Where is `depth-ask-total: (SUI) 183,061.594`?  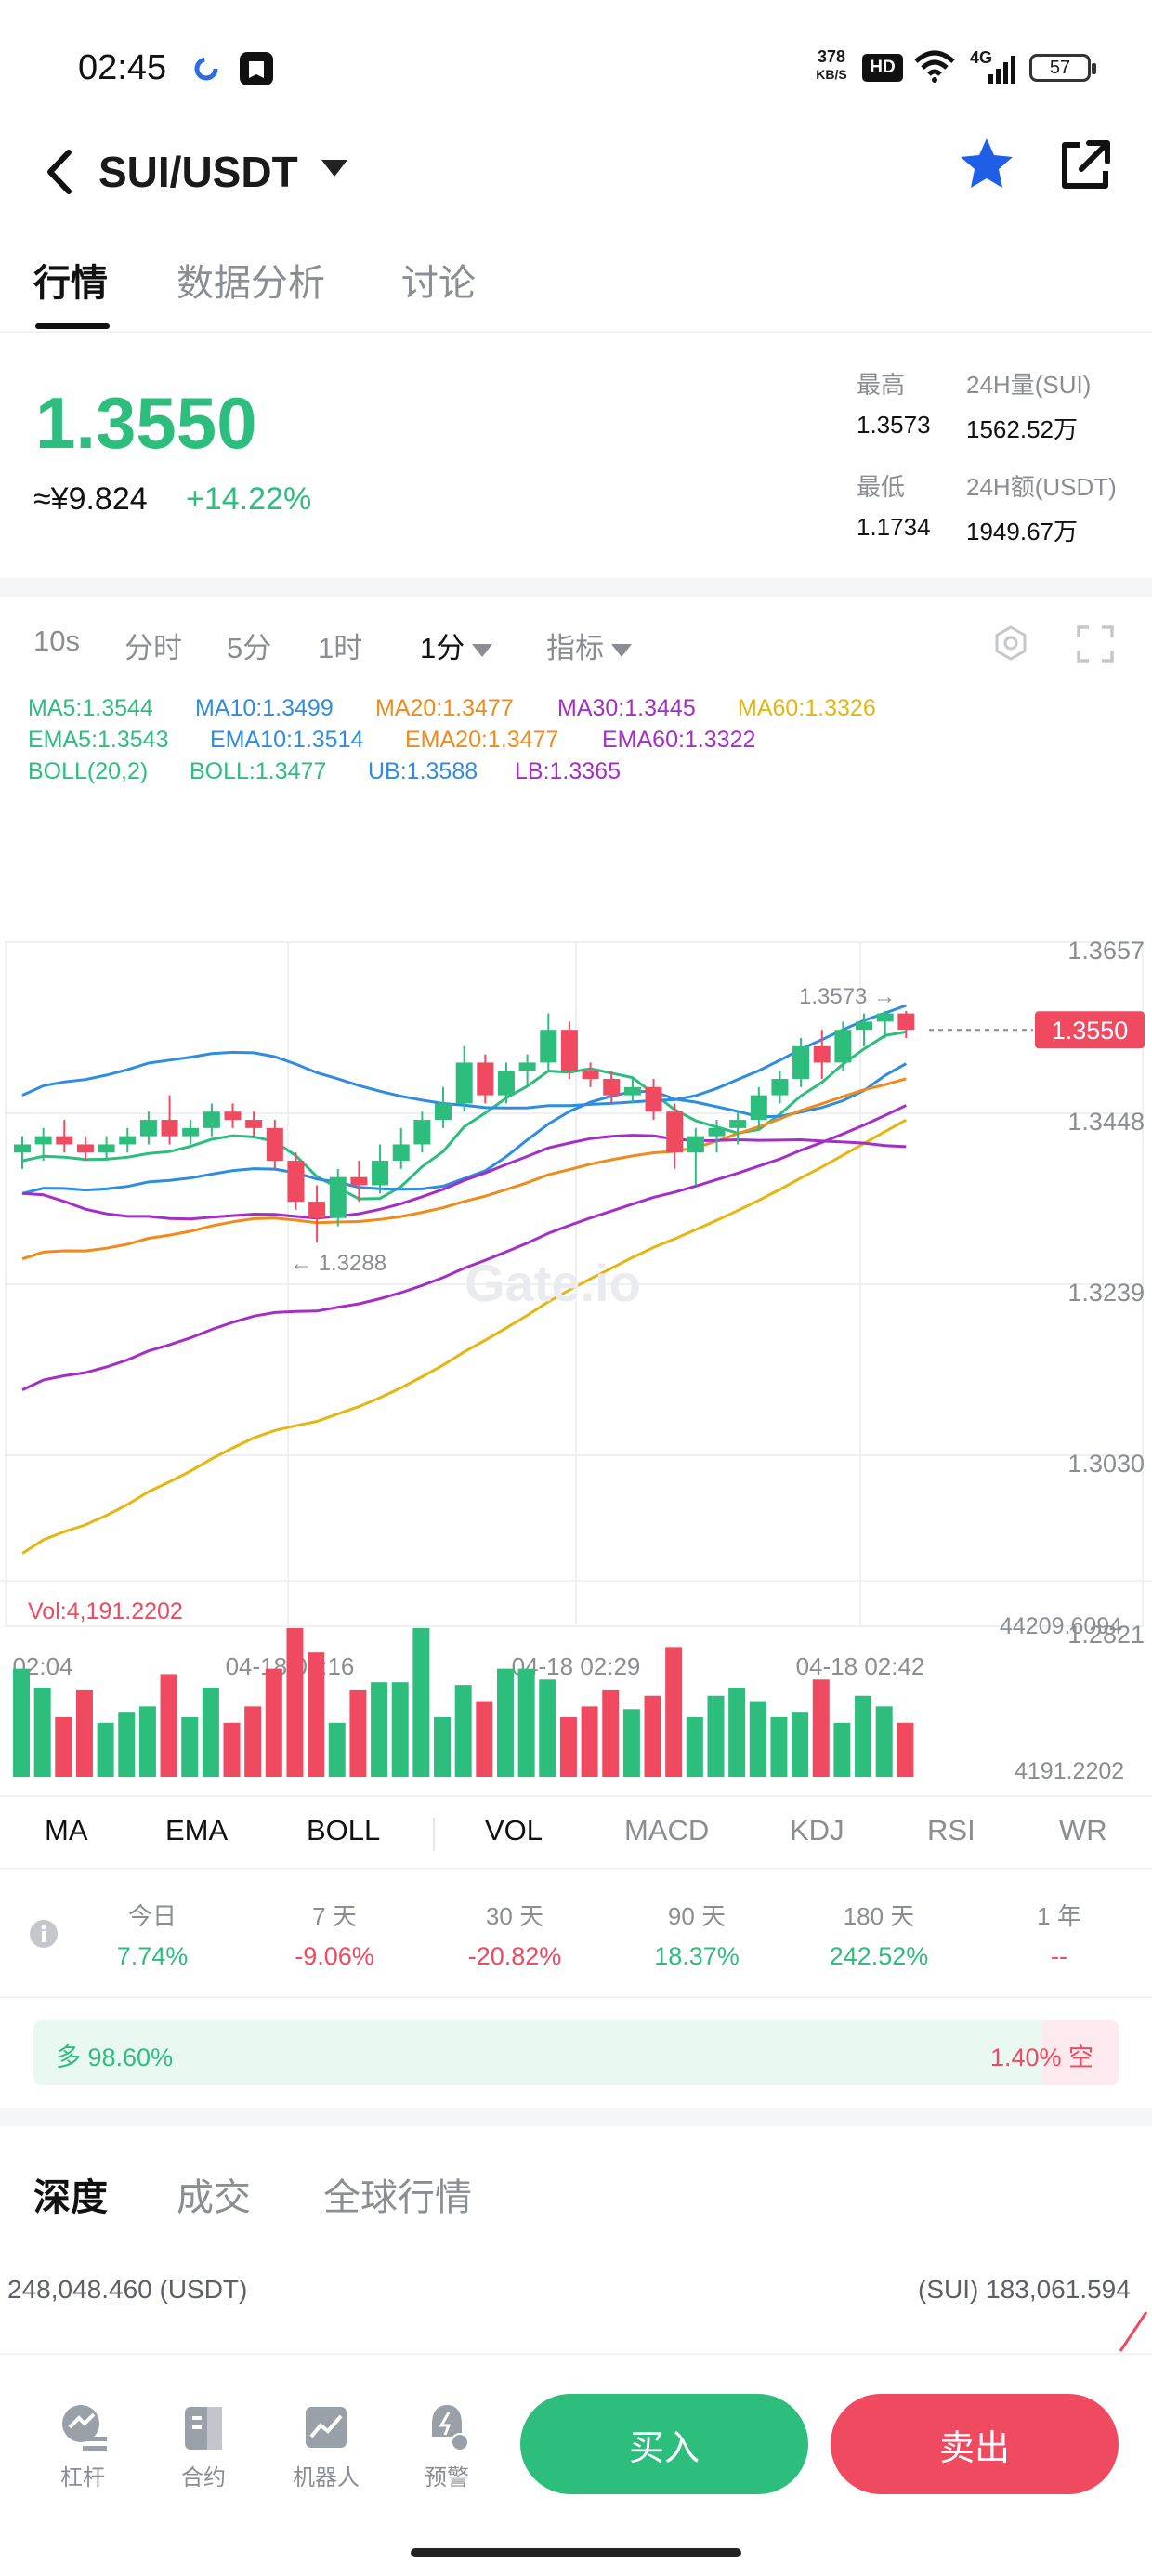 depth-ask-total: (SUI) 183,061.594 is located at coordinates (1024, 2289).